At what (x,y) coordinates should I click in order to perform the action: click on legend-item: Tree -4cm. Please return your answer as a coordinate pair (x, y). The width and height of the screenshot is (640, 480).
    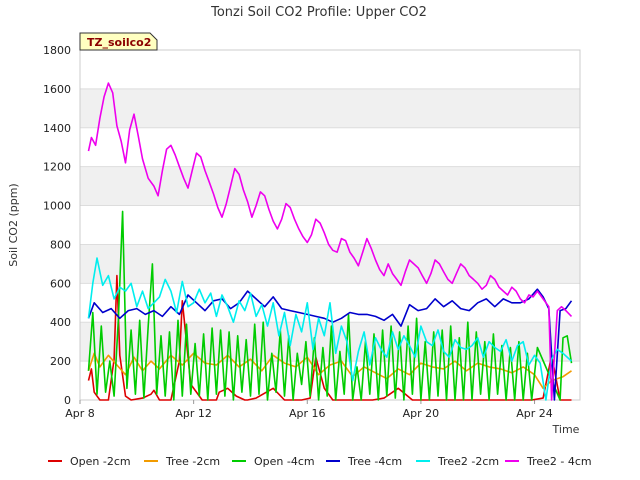
    Looking at the image, I should click on (364, 461).